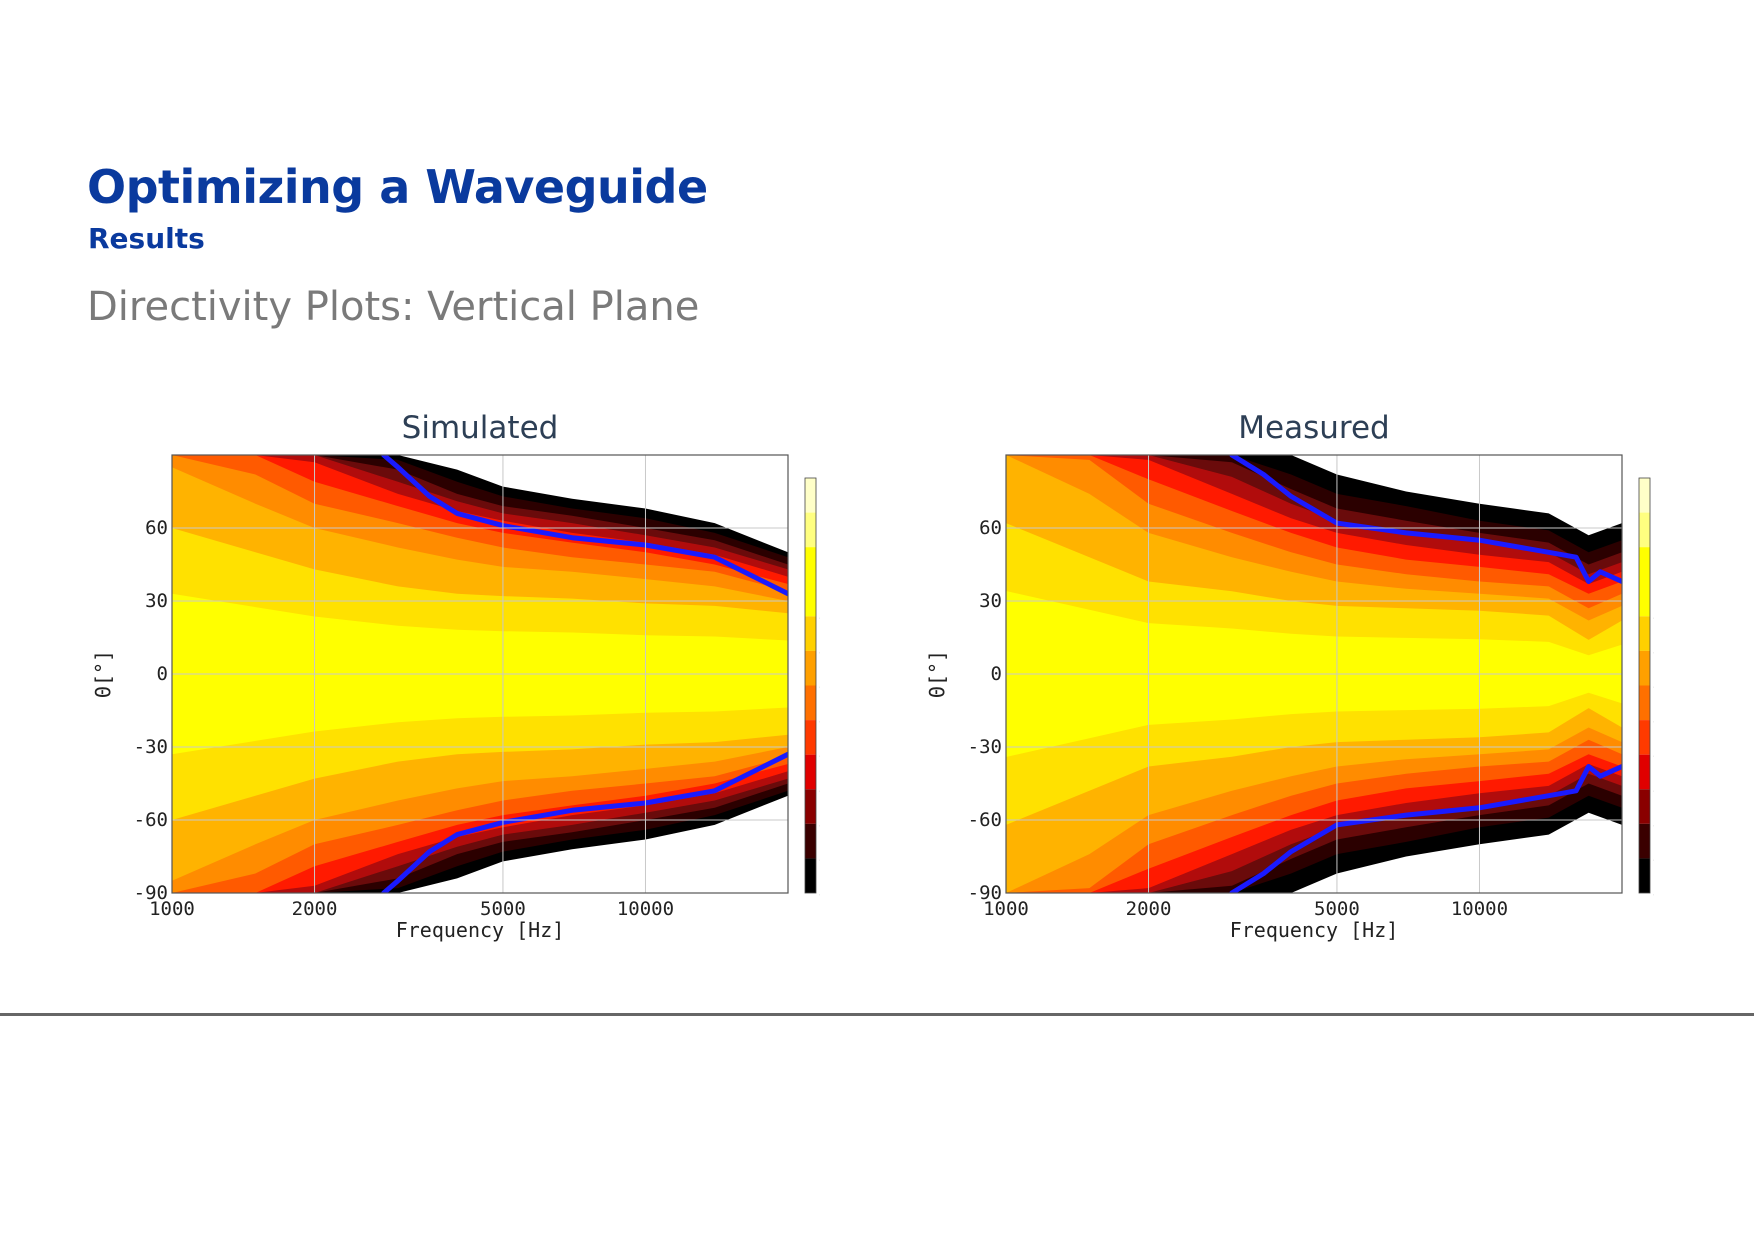 The image size is (1754, 1241). What do you see at coordinates (1653, 721) in the screenshot?
I see `measured-colorbar-tick-label: -4` at bounding box center [1653, 721].